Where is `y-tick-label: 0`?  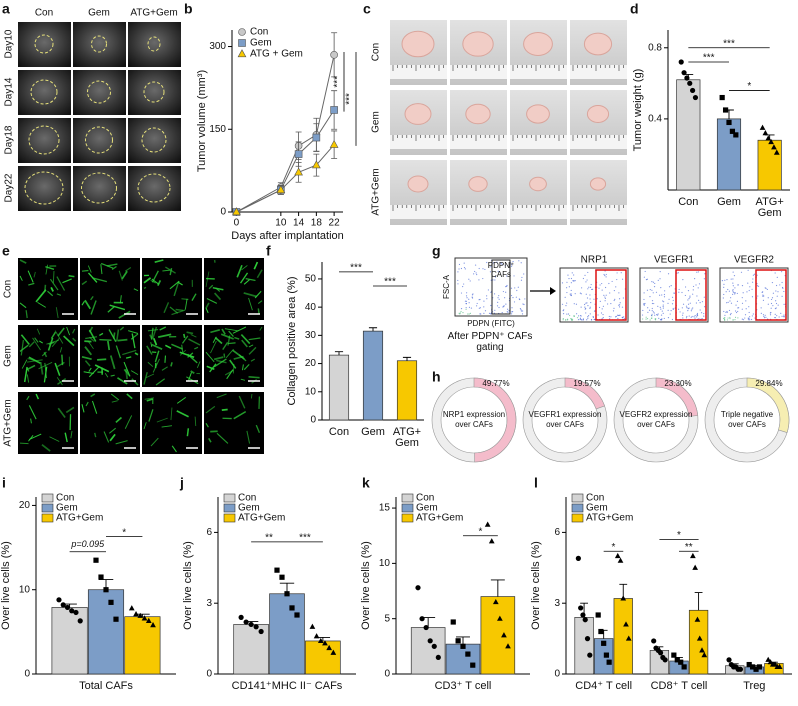
y-tick-label: 0 is located at coordinates (557, 674).